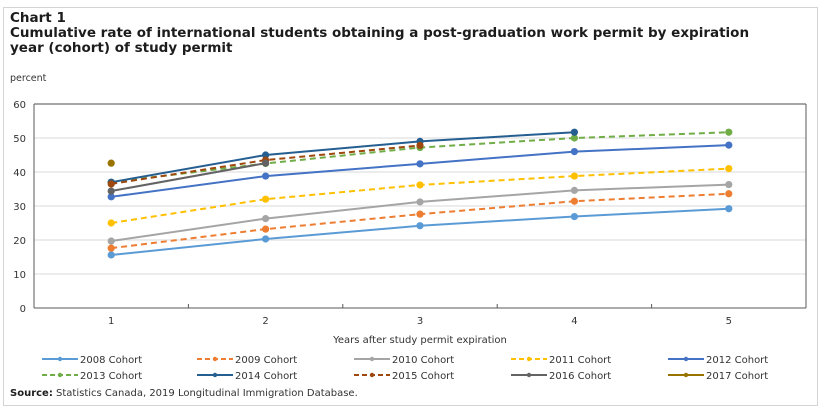 This screenshot has width=826, height=414. Describe the element at coordinates (423, 360) in the screenshot. I see `legend-label-2010-cohort: 2010 Cohort` at that location.